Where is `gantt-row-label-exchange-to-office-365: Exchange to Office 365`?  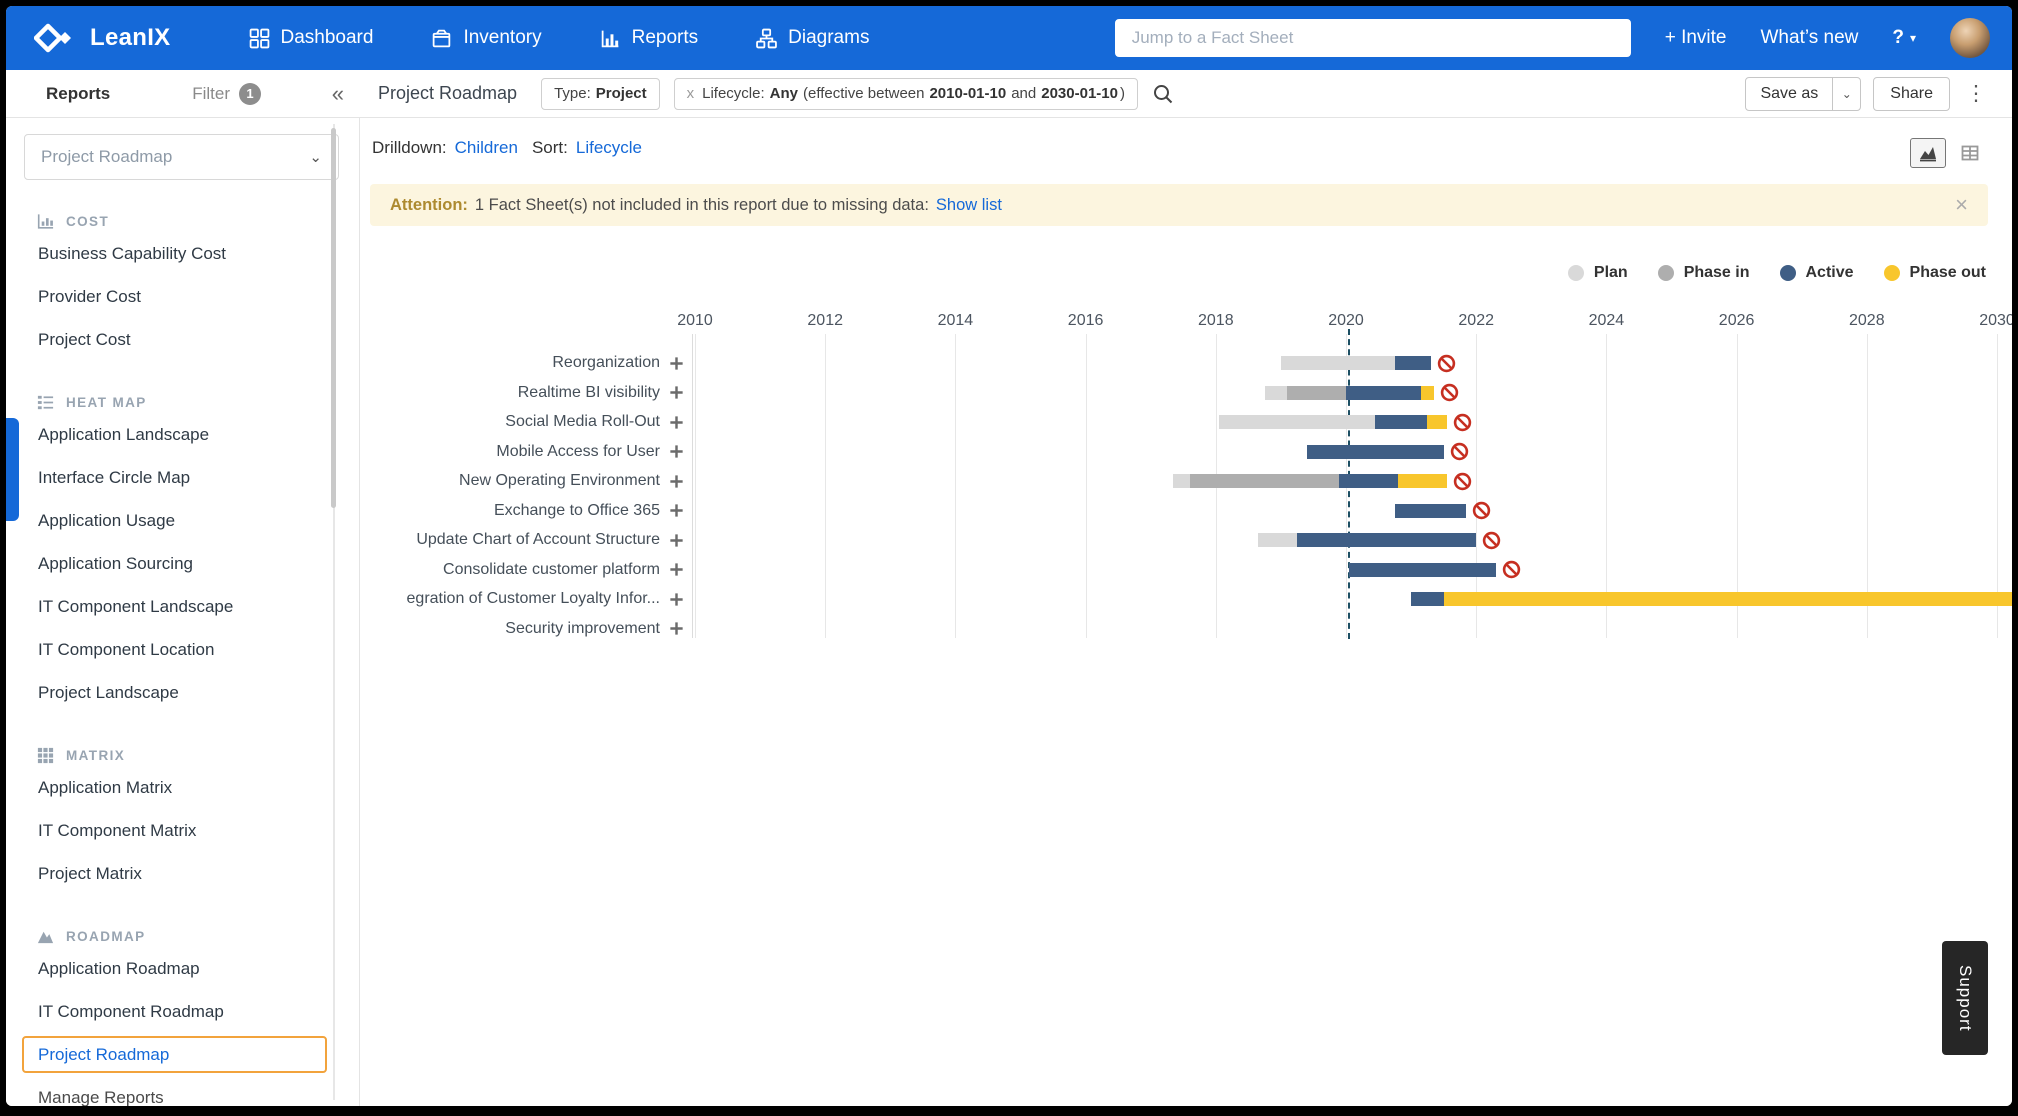 gantt-row-label-exchange-to-office-365: Exchange to Office 365 is located at coordinates (576, 510).